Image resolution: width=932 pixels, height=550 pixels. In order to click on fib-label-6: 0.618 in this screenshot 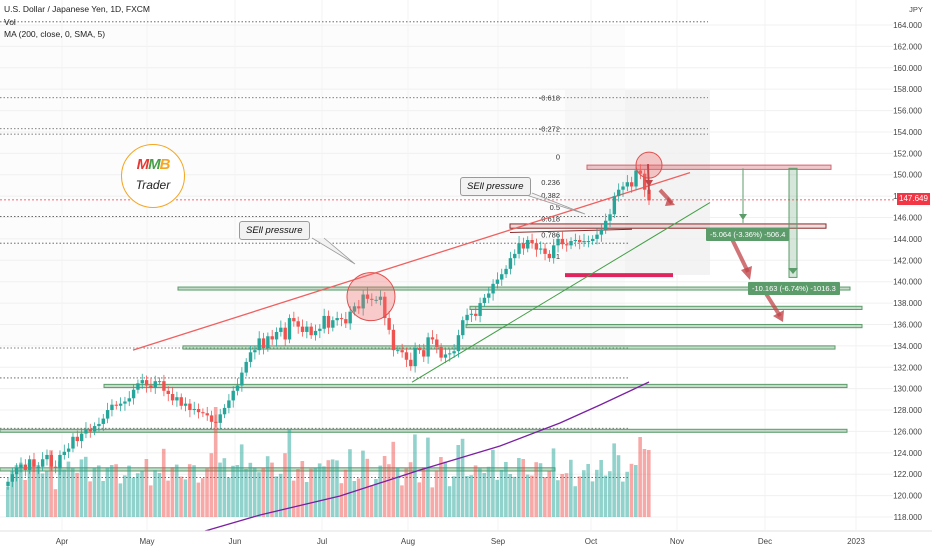, I will do `click(550, 219)`.